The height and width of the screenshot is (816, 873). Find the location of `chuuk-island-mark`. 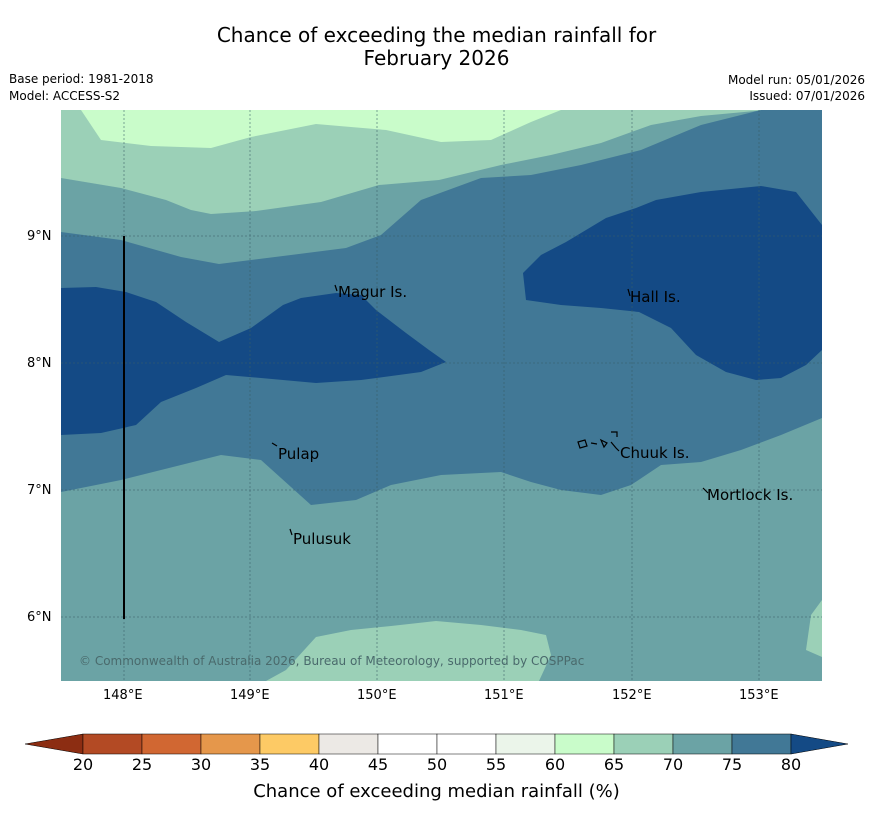

chuuk-island-mark is located at coordinates (582, 444).